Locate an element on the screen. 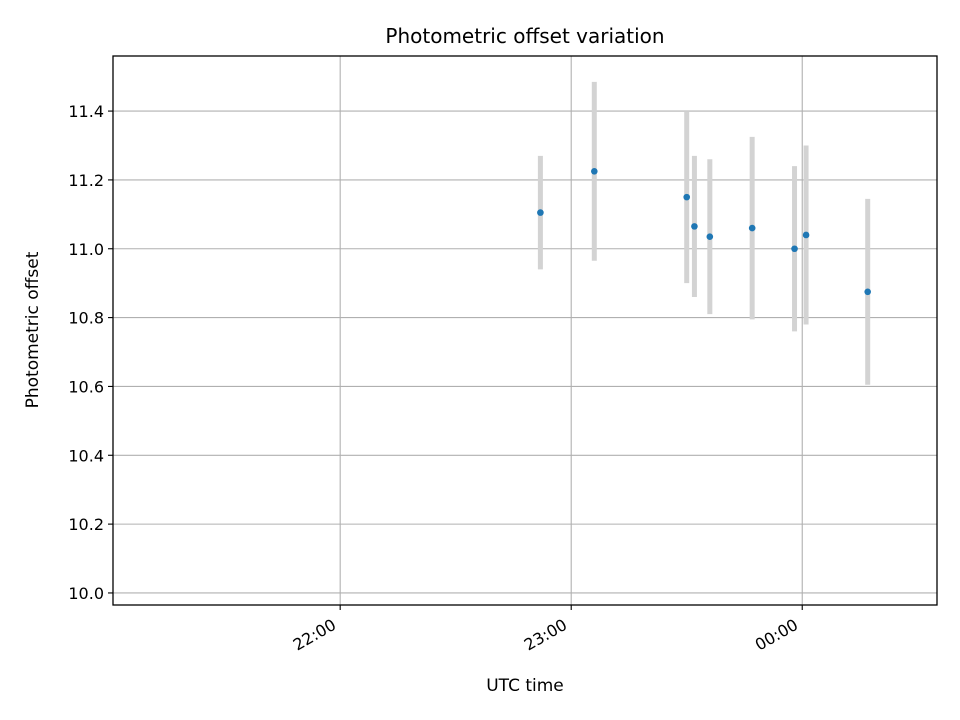  chart-title: Photometric offset variation is located at coordinates (524, 36).